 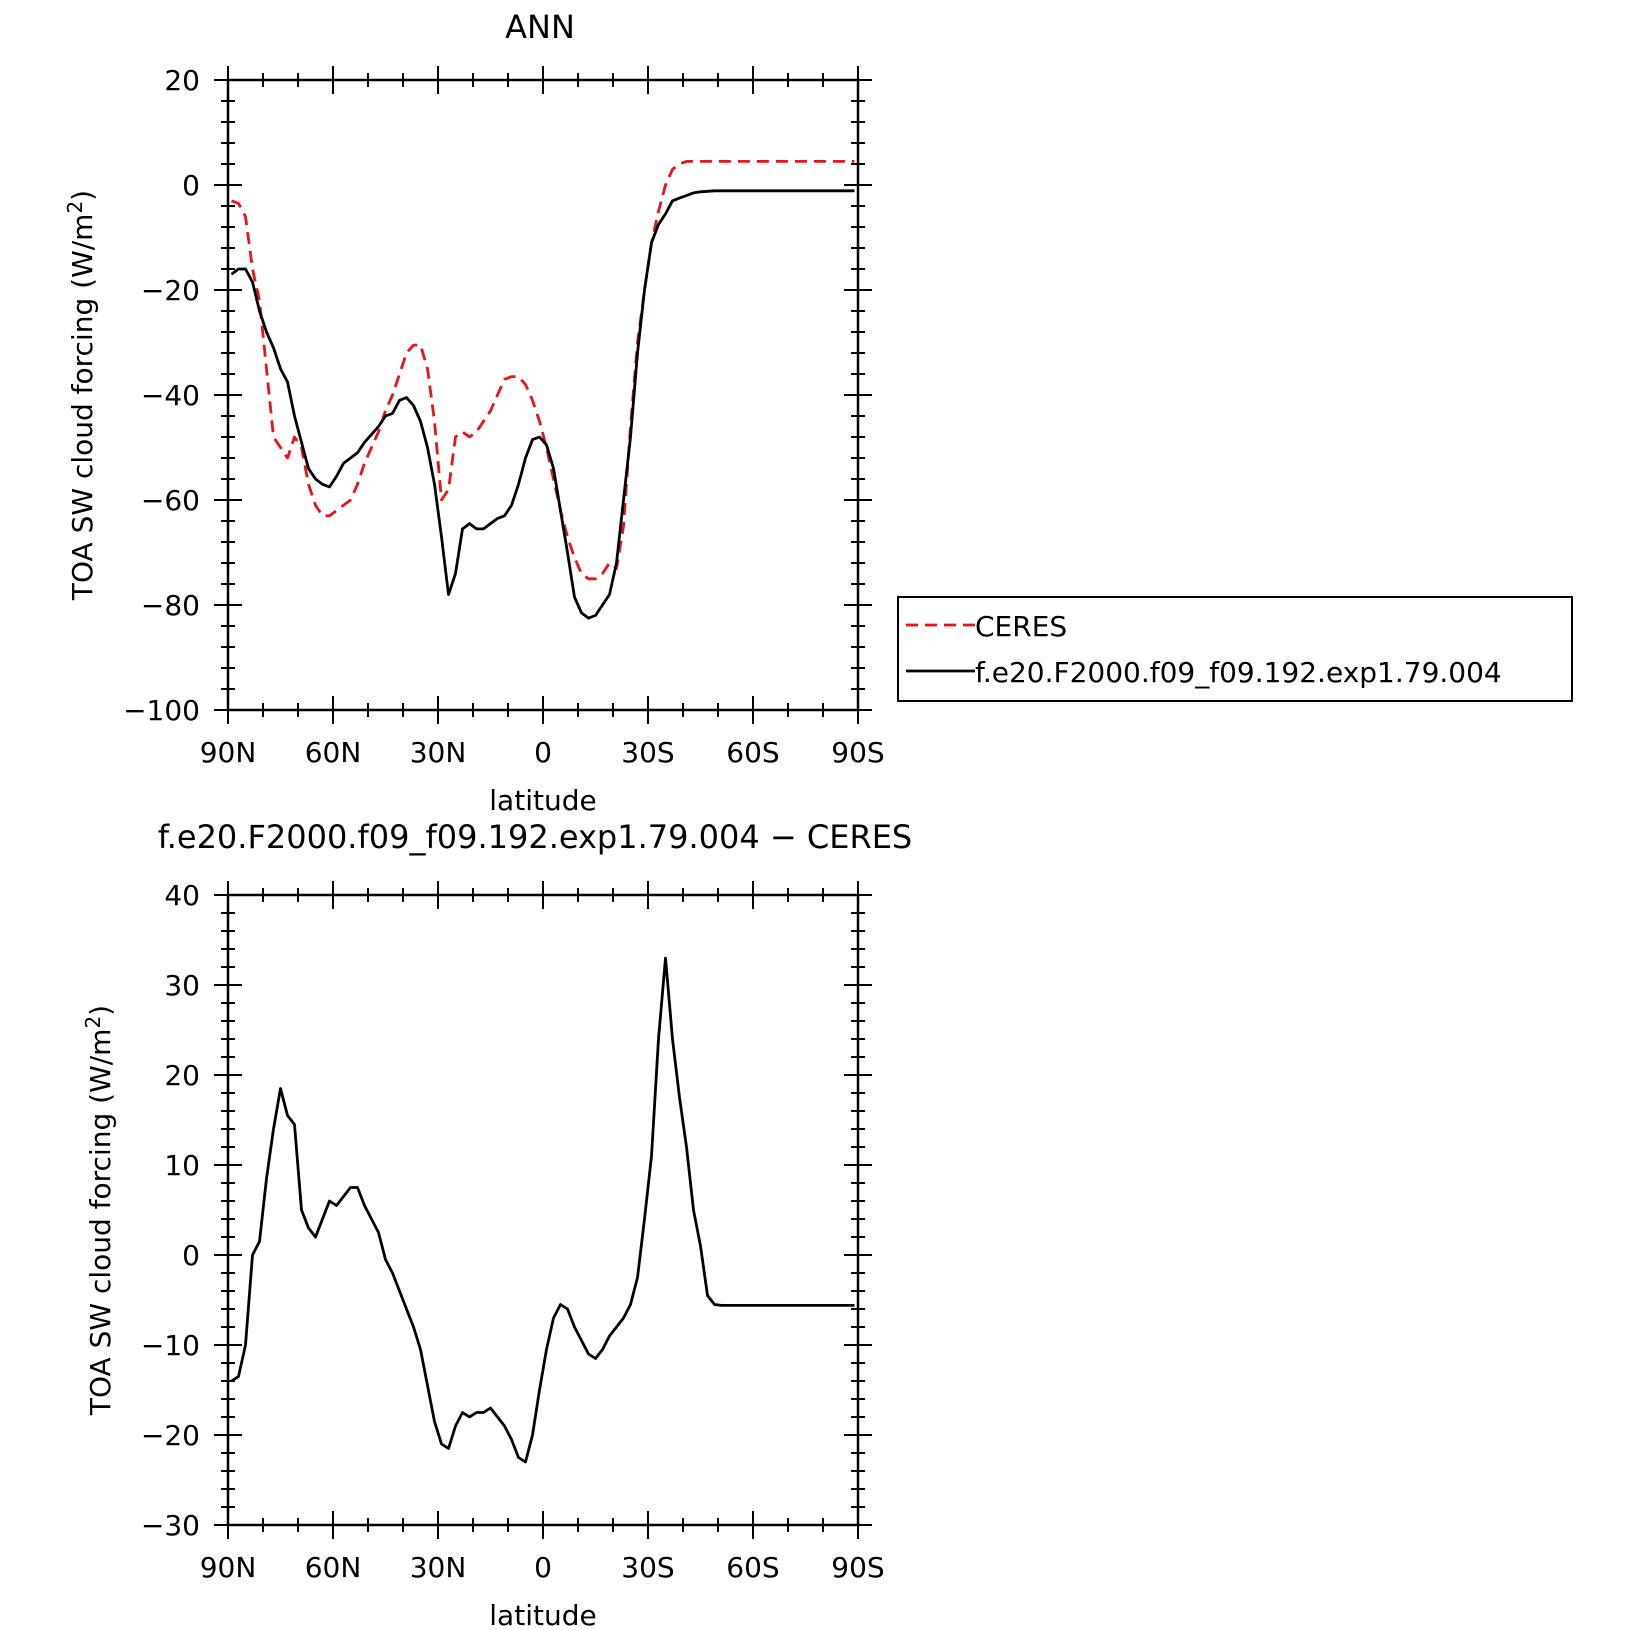 I want to click on bottom-series-layer, so click(x=542, y=1210).